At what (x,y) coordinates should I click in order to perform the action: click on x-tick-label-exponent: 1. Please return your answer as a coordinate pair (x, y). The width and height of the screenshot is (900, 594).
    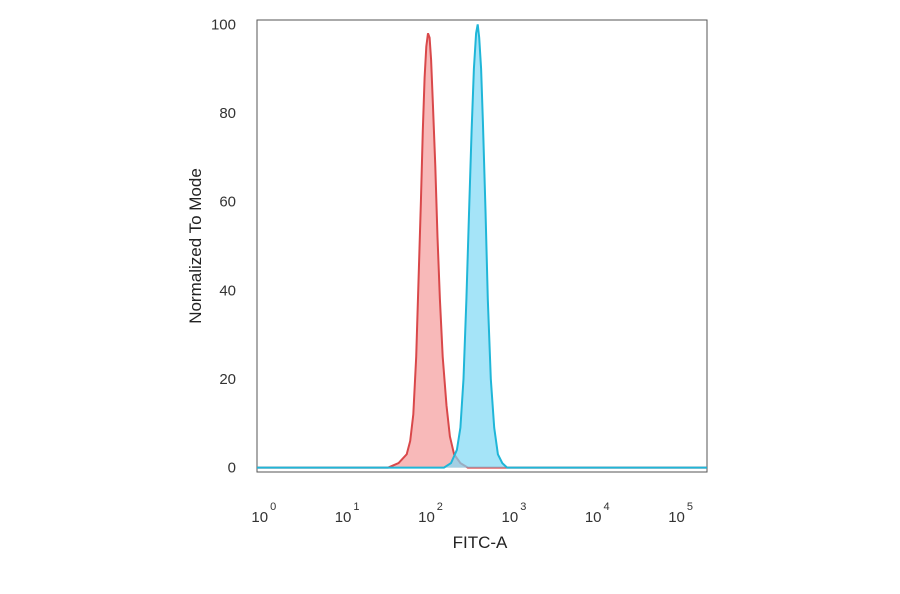
    Looking at the image, I should click on (356, 507).